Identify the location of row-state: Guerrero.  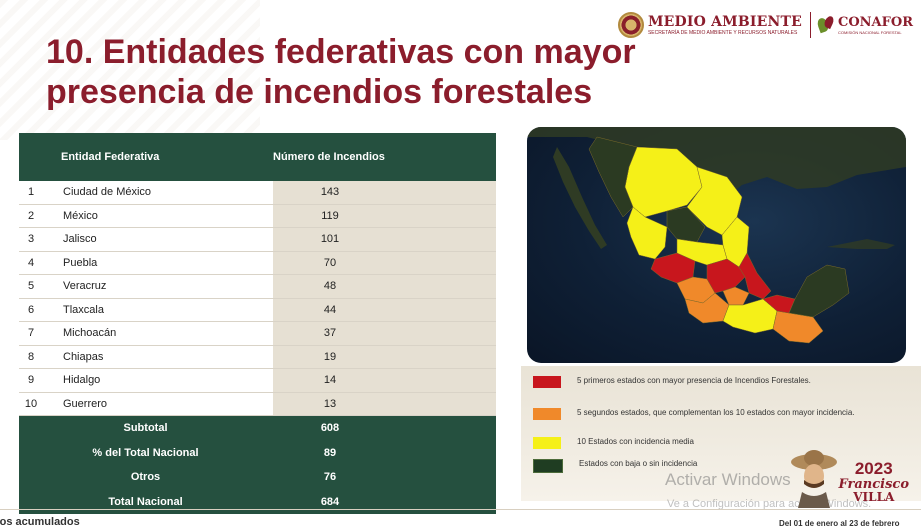
(158, 404).